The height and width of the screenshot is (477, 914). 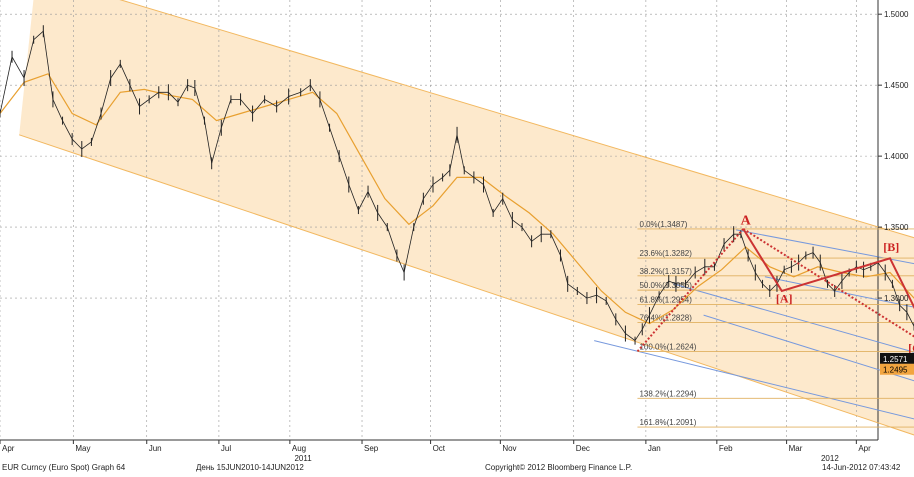 What do you see at coordinates (665, 271) in the screenshot?
I see `fib-level-label: 38.2%(1.3157)` at bounding box center [665, 271].